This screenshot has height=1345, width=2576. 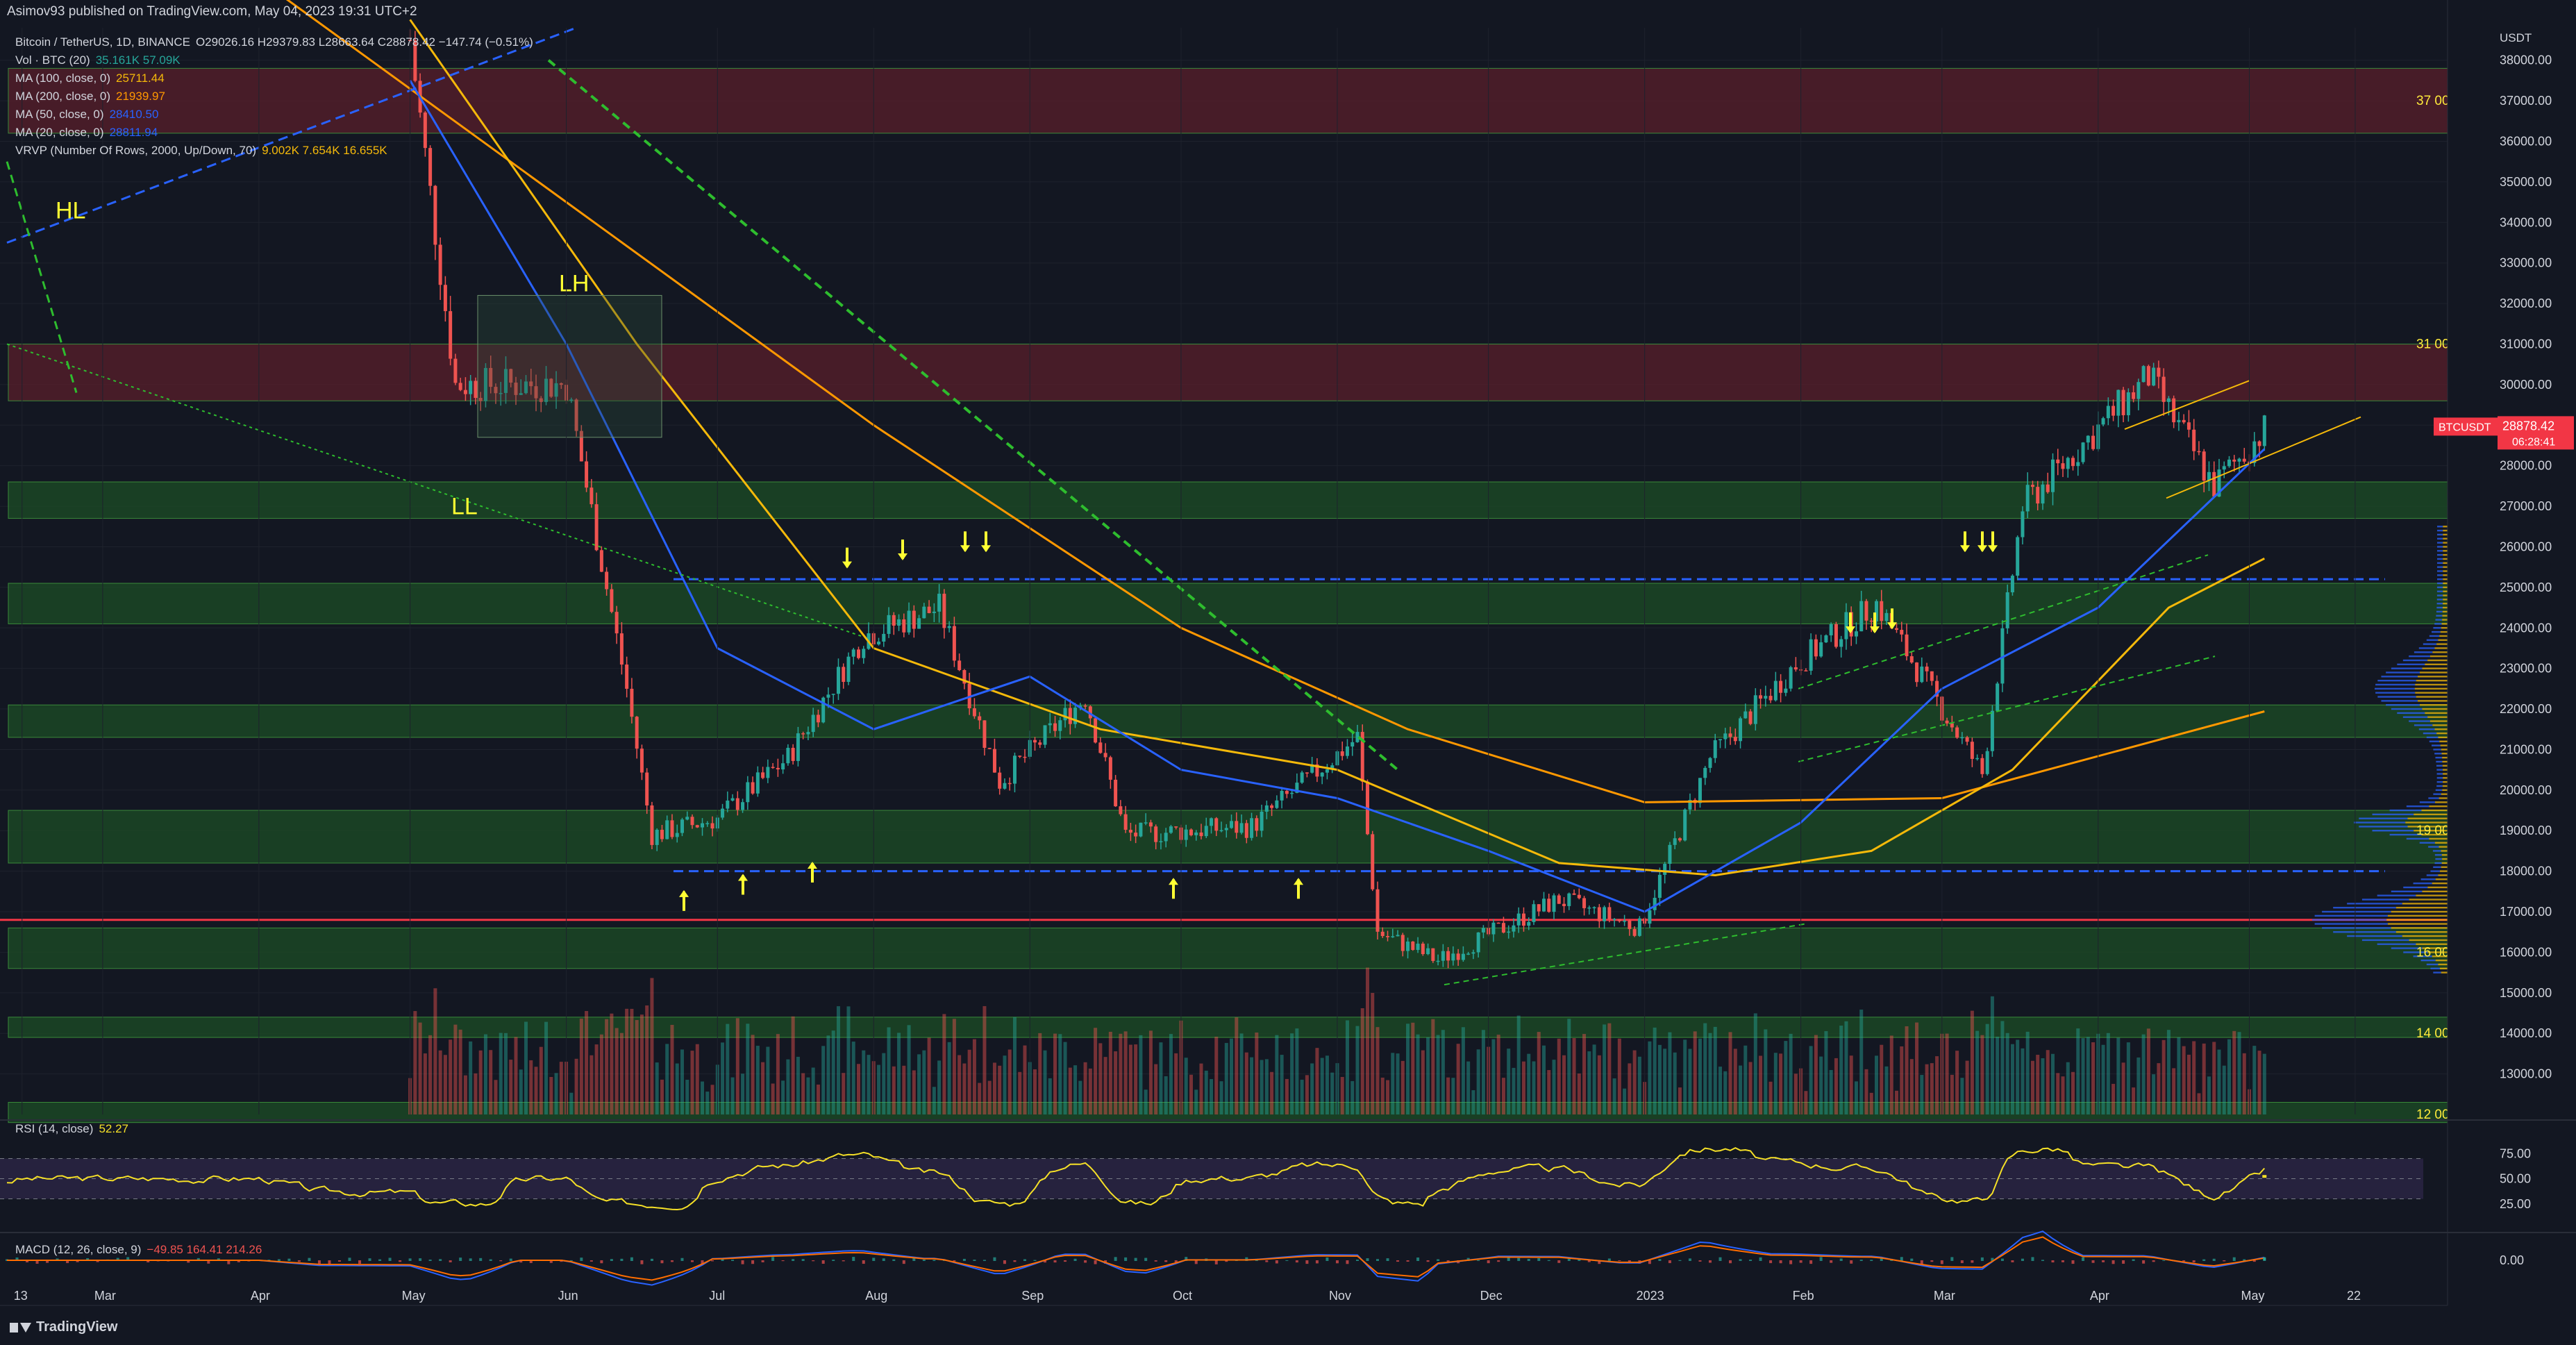 What do you see at coordinates (2536, 433) in the screenshot?
I see `price-tag` at bounding box center [2536, 433].